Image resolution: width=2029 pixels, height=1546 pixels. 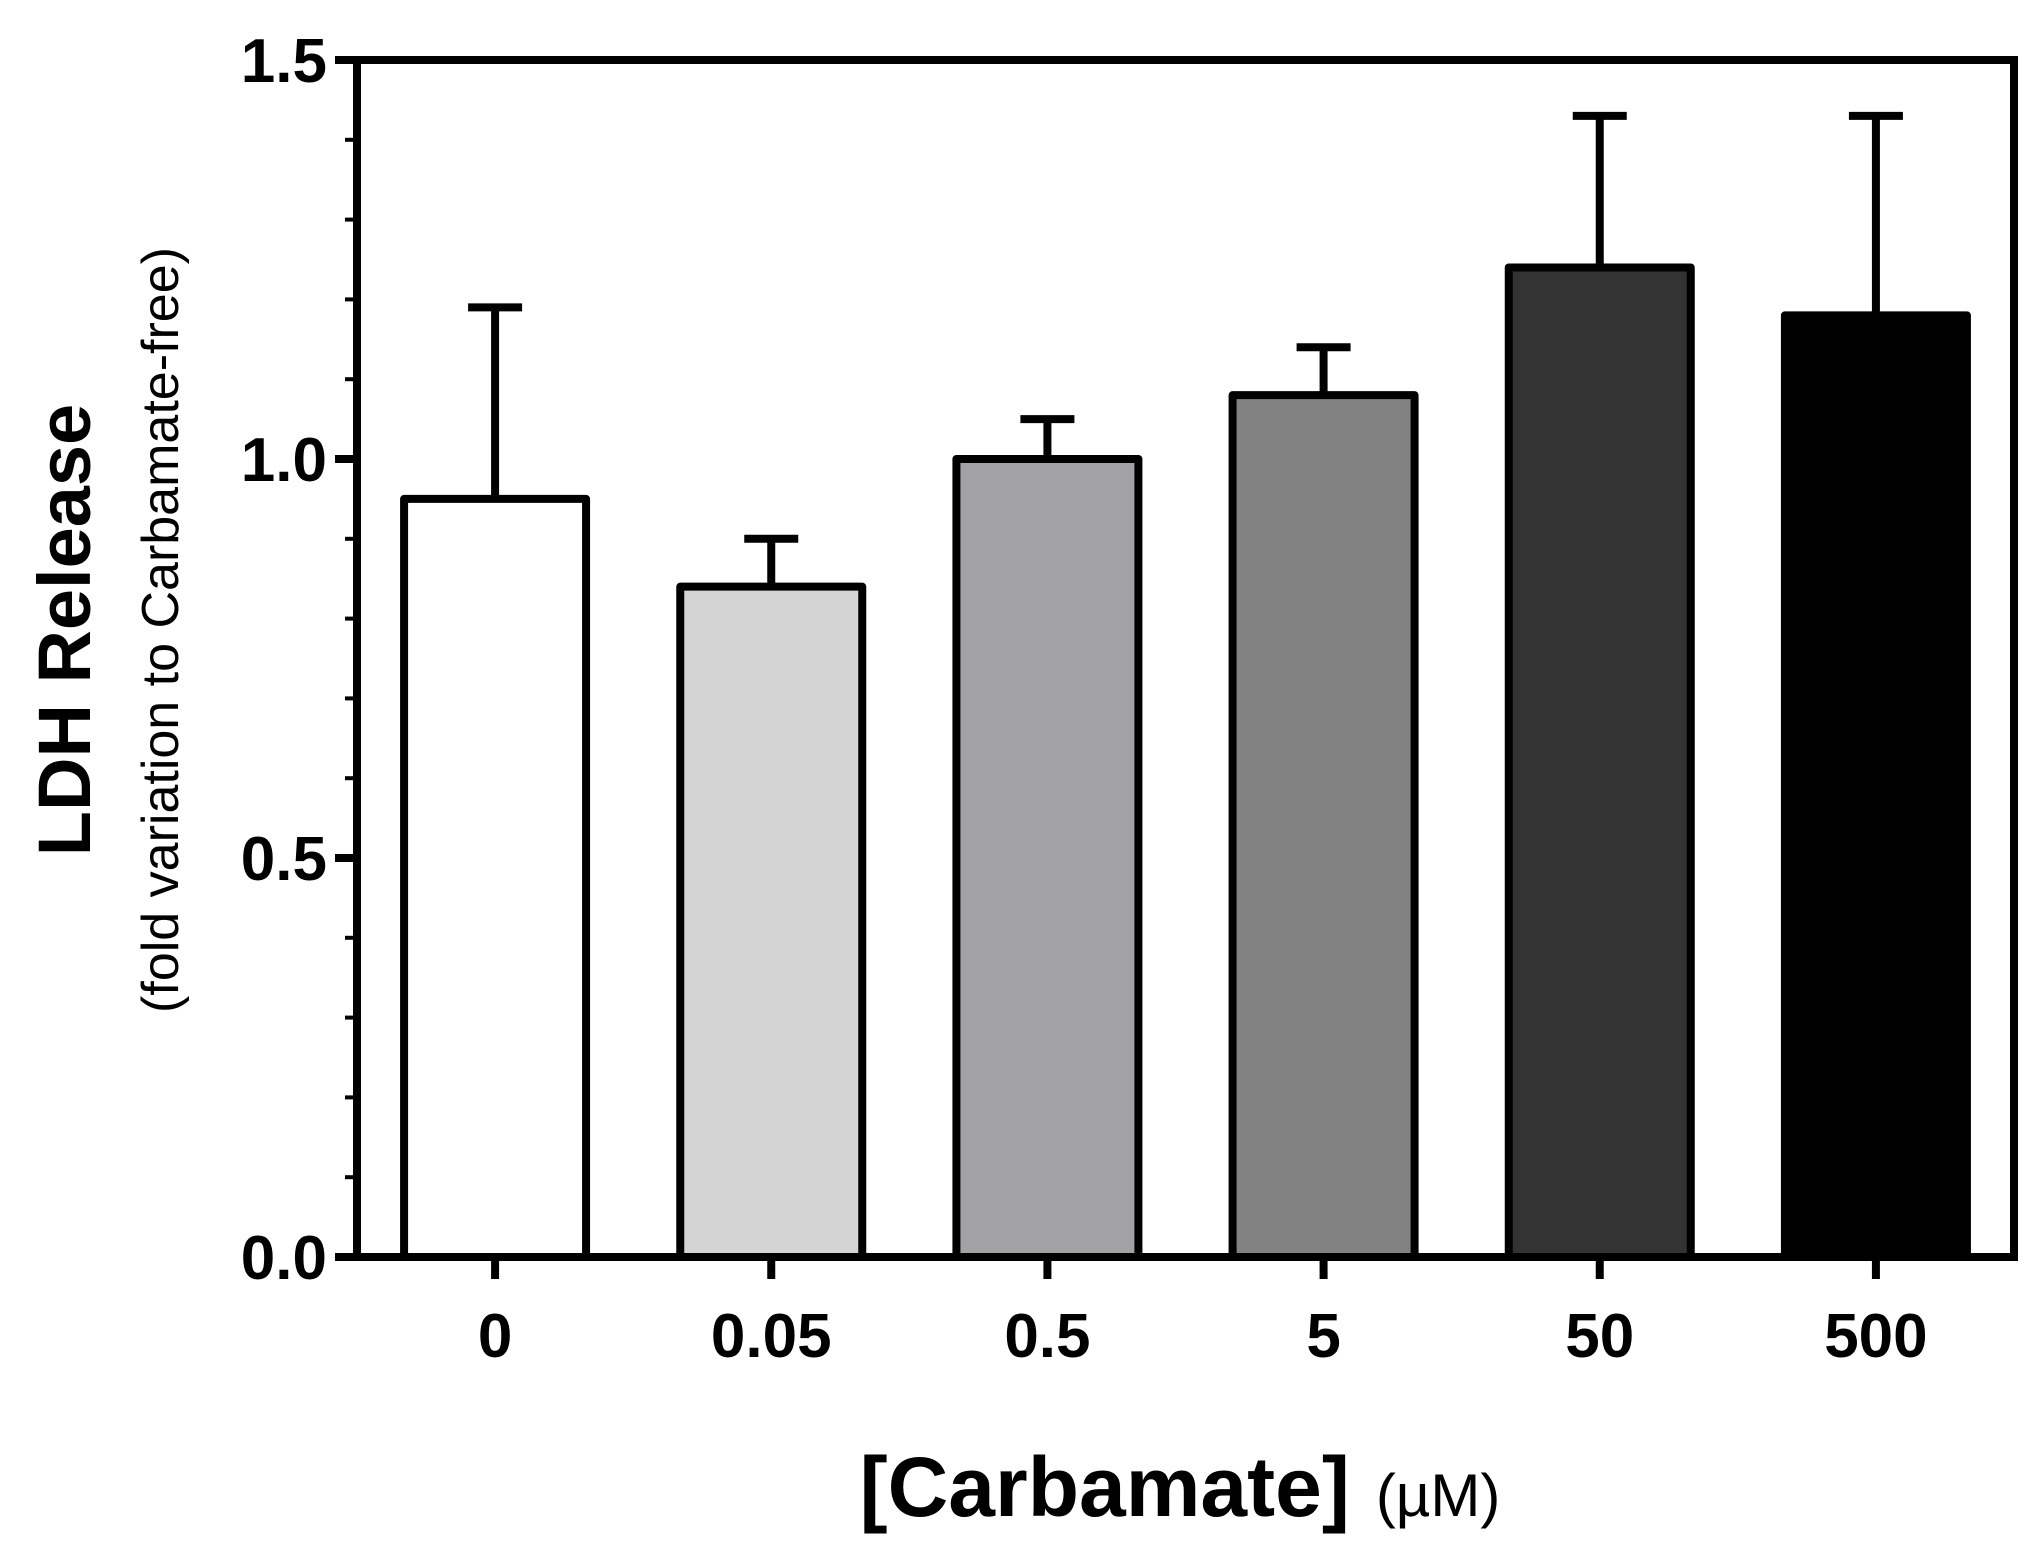 What do you see at coordinates (1599, 1336) in the screenshot?
I see `x-tick-label-50: 50` at bounding box center [1599, 1336].